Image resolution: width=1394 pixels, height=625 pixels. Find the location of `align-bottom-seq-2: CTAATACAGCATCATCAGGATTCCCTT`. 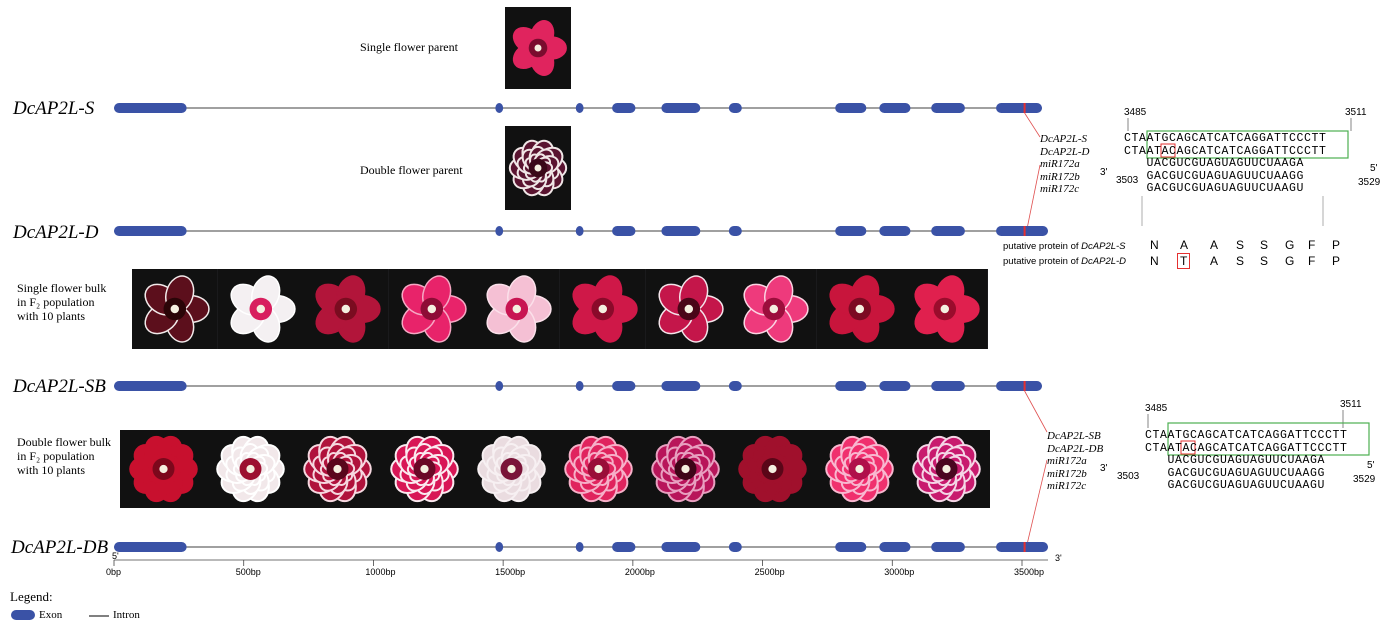

align-bottom-seq-2: CTAATACAGCATCATCAGGATTCCCTT is located at coordinates (1246, 448).